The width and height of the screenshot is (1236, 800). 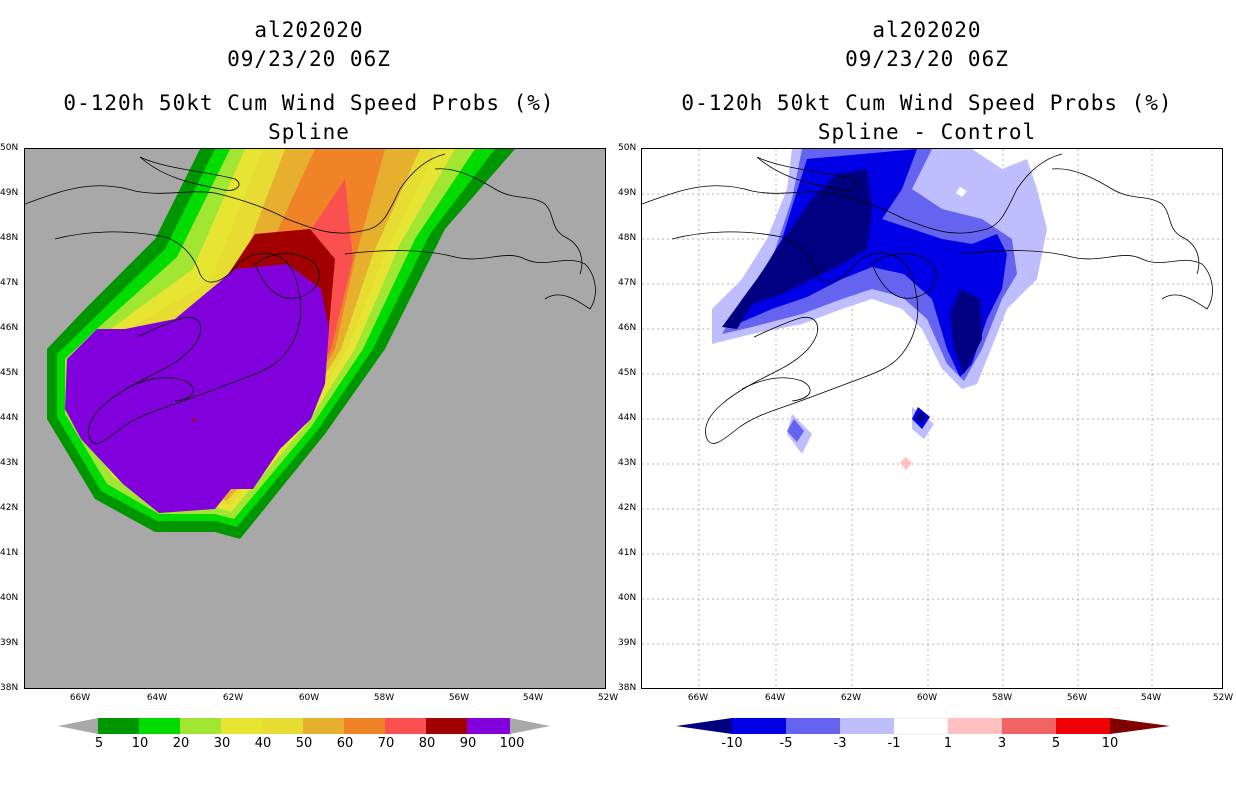 I want to click on colorbar, so click(x=308, y=726).